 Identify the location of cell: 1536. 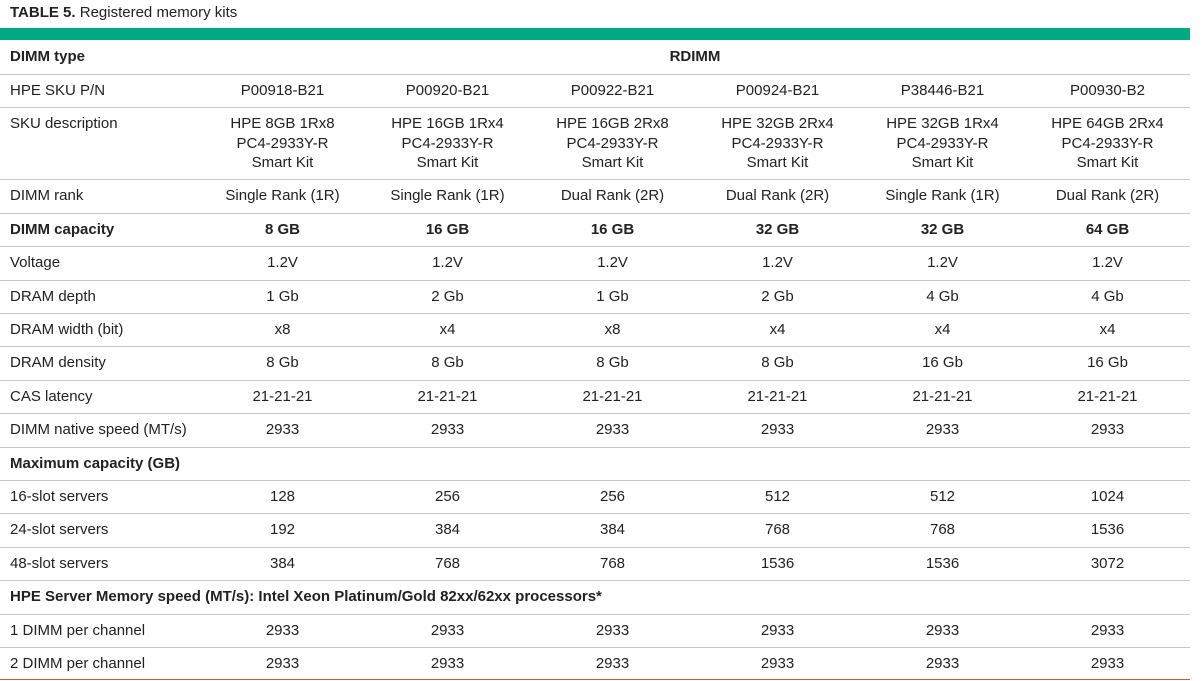
(942, 563).